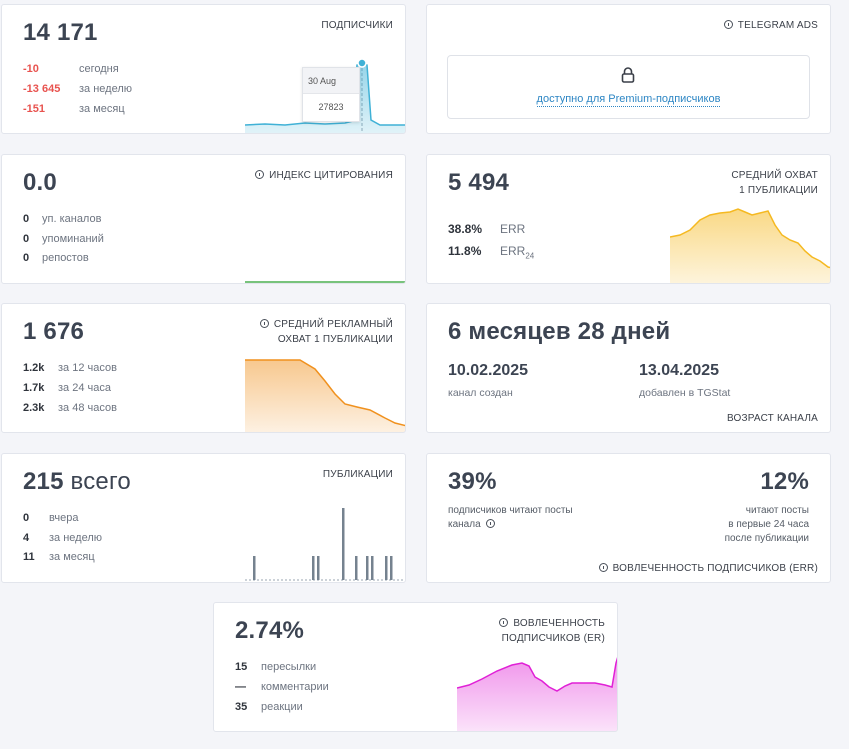  I want to click on average-reach-value: 5 494, so click(479, 182).